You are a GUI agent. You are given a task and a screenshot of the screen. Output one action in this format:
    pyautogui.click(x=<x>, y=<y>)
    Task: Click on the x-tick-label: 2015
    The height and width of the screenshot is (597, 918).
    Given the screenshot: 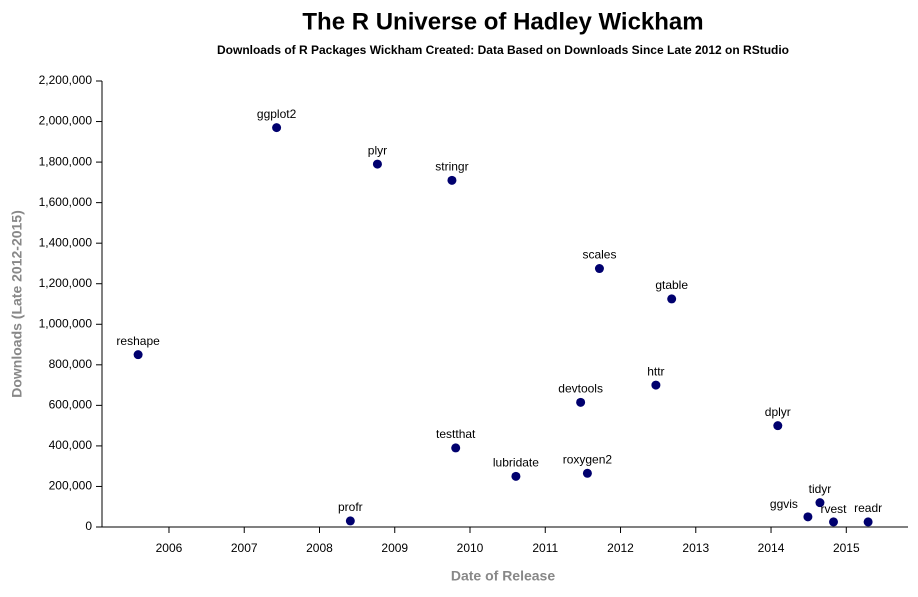 What is the action you would take?
    pyautogui.click(x=846, y=548)
    